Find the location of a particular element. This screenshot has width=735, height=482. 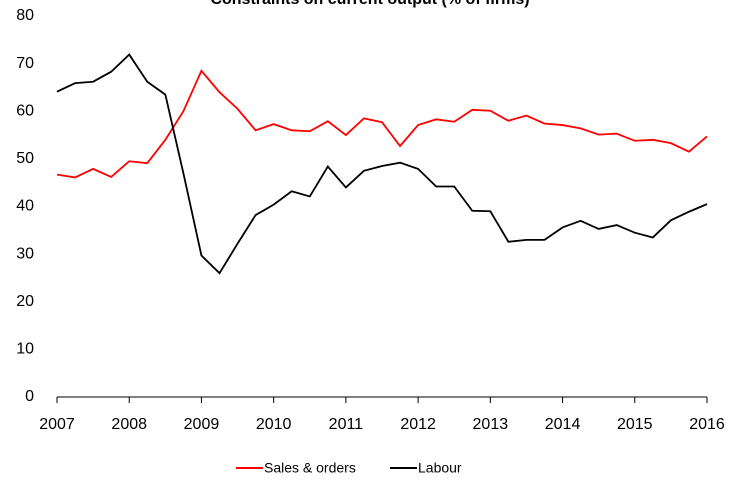

y-tick-label: 50 is located at coordinates (25, 158).